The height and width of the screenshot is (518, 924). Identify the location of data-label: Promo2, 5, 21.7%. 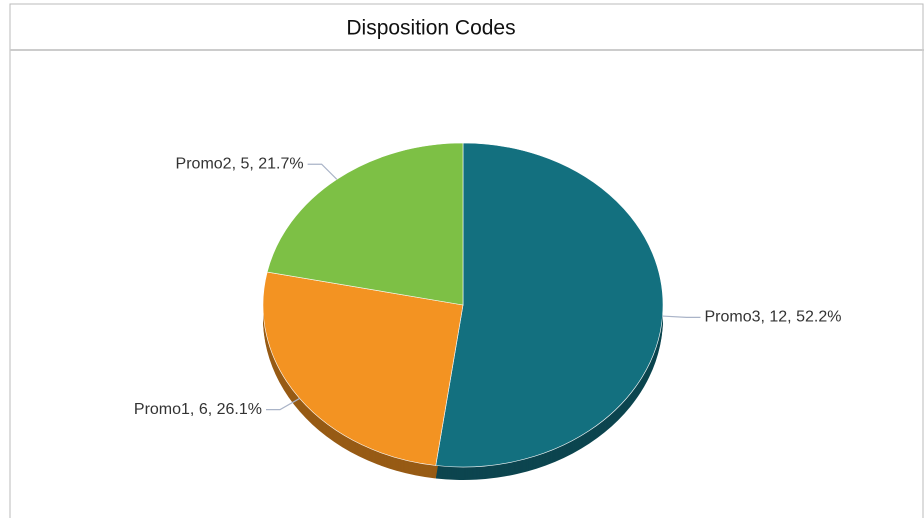
(240, 163).